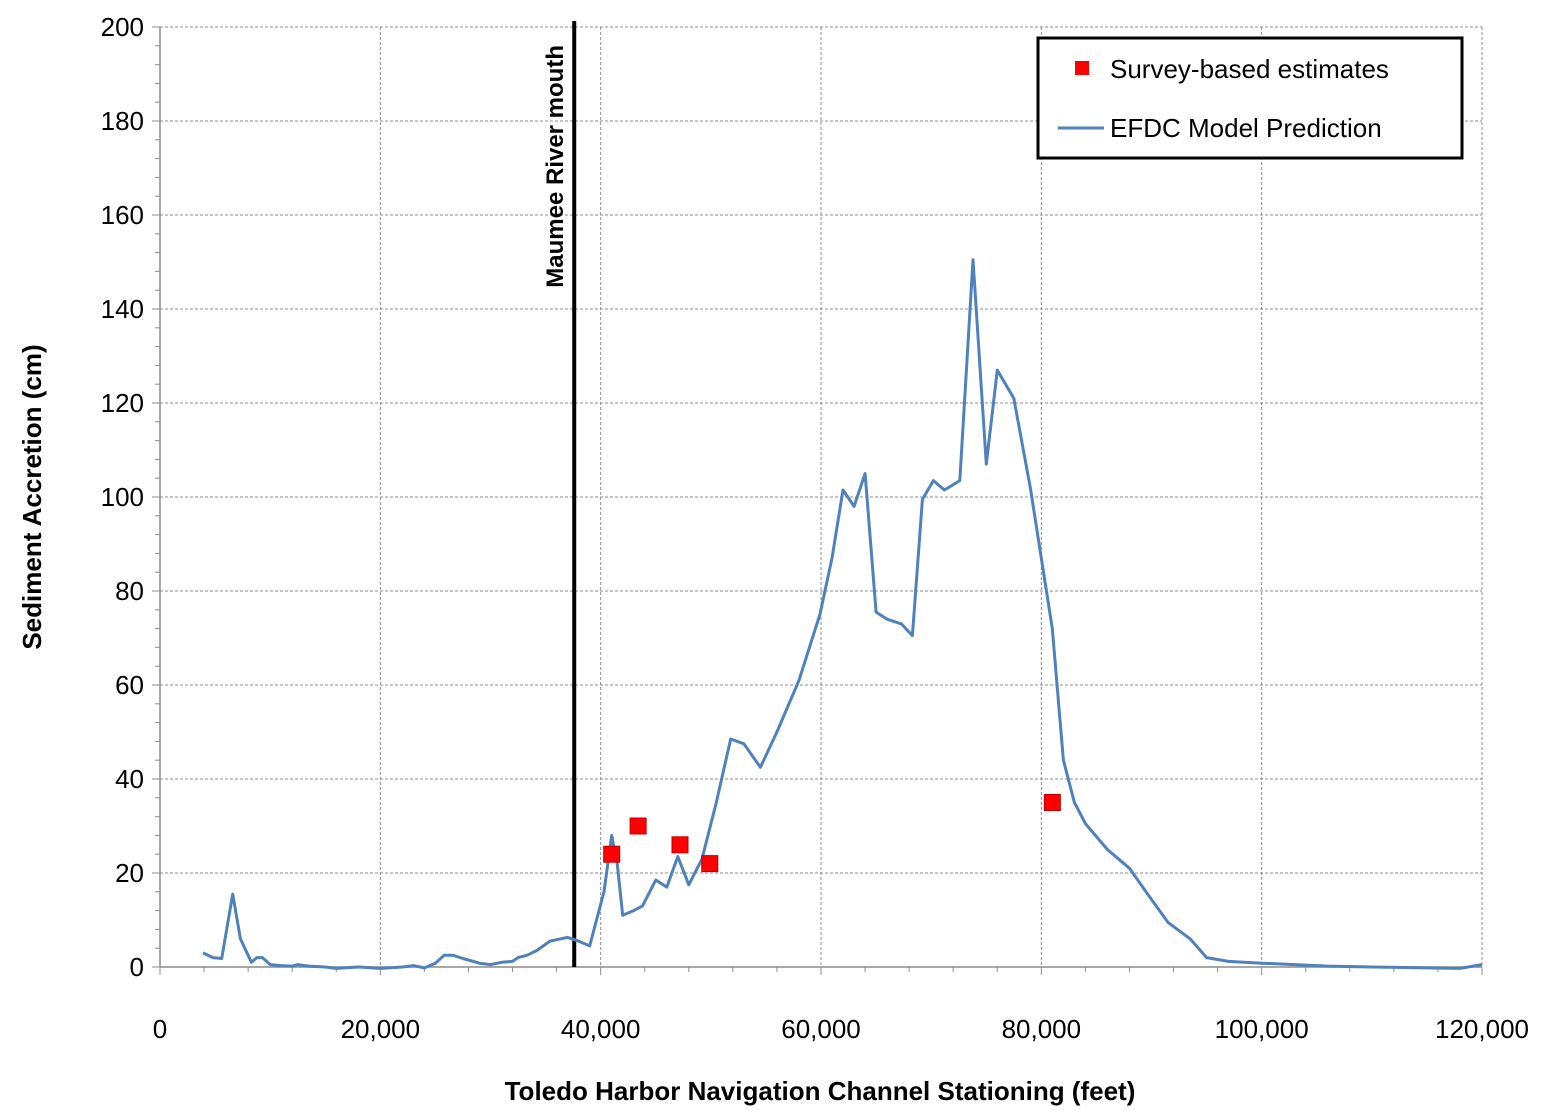  Describe the element at coordinates (1262, 1029) in the screenshot. I see `x-tick-label: 100,000` at that location.